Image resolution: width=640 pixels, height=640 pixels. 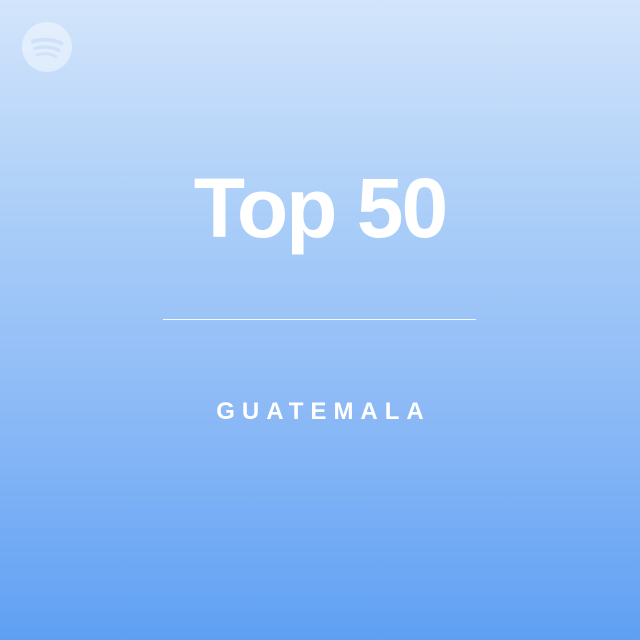 What do you see at coordinates (320, 208) in the screenshot?
I see `playlist-title: Top 50` at bounding box center [320, 208].